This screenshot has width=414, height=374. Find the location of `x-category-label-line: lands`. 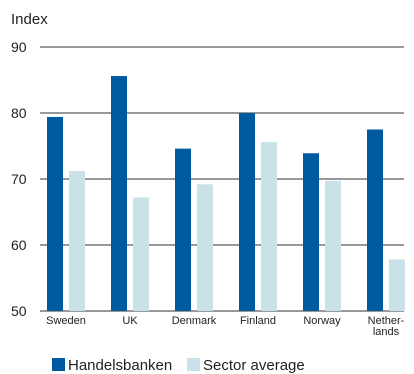

x-category-label-line: lands is located at coordinates (386, 332).